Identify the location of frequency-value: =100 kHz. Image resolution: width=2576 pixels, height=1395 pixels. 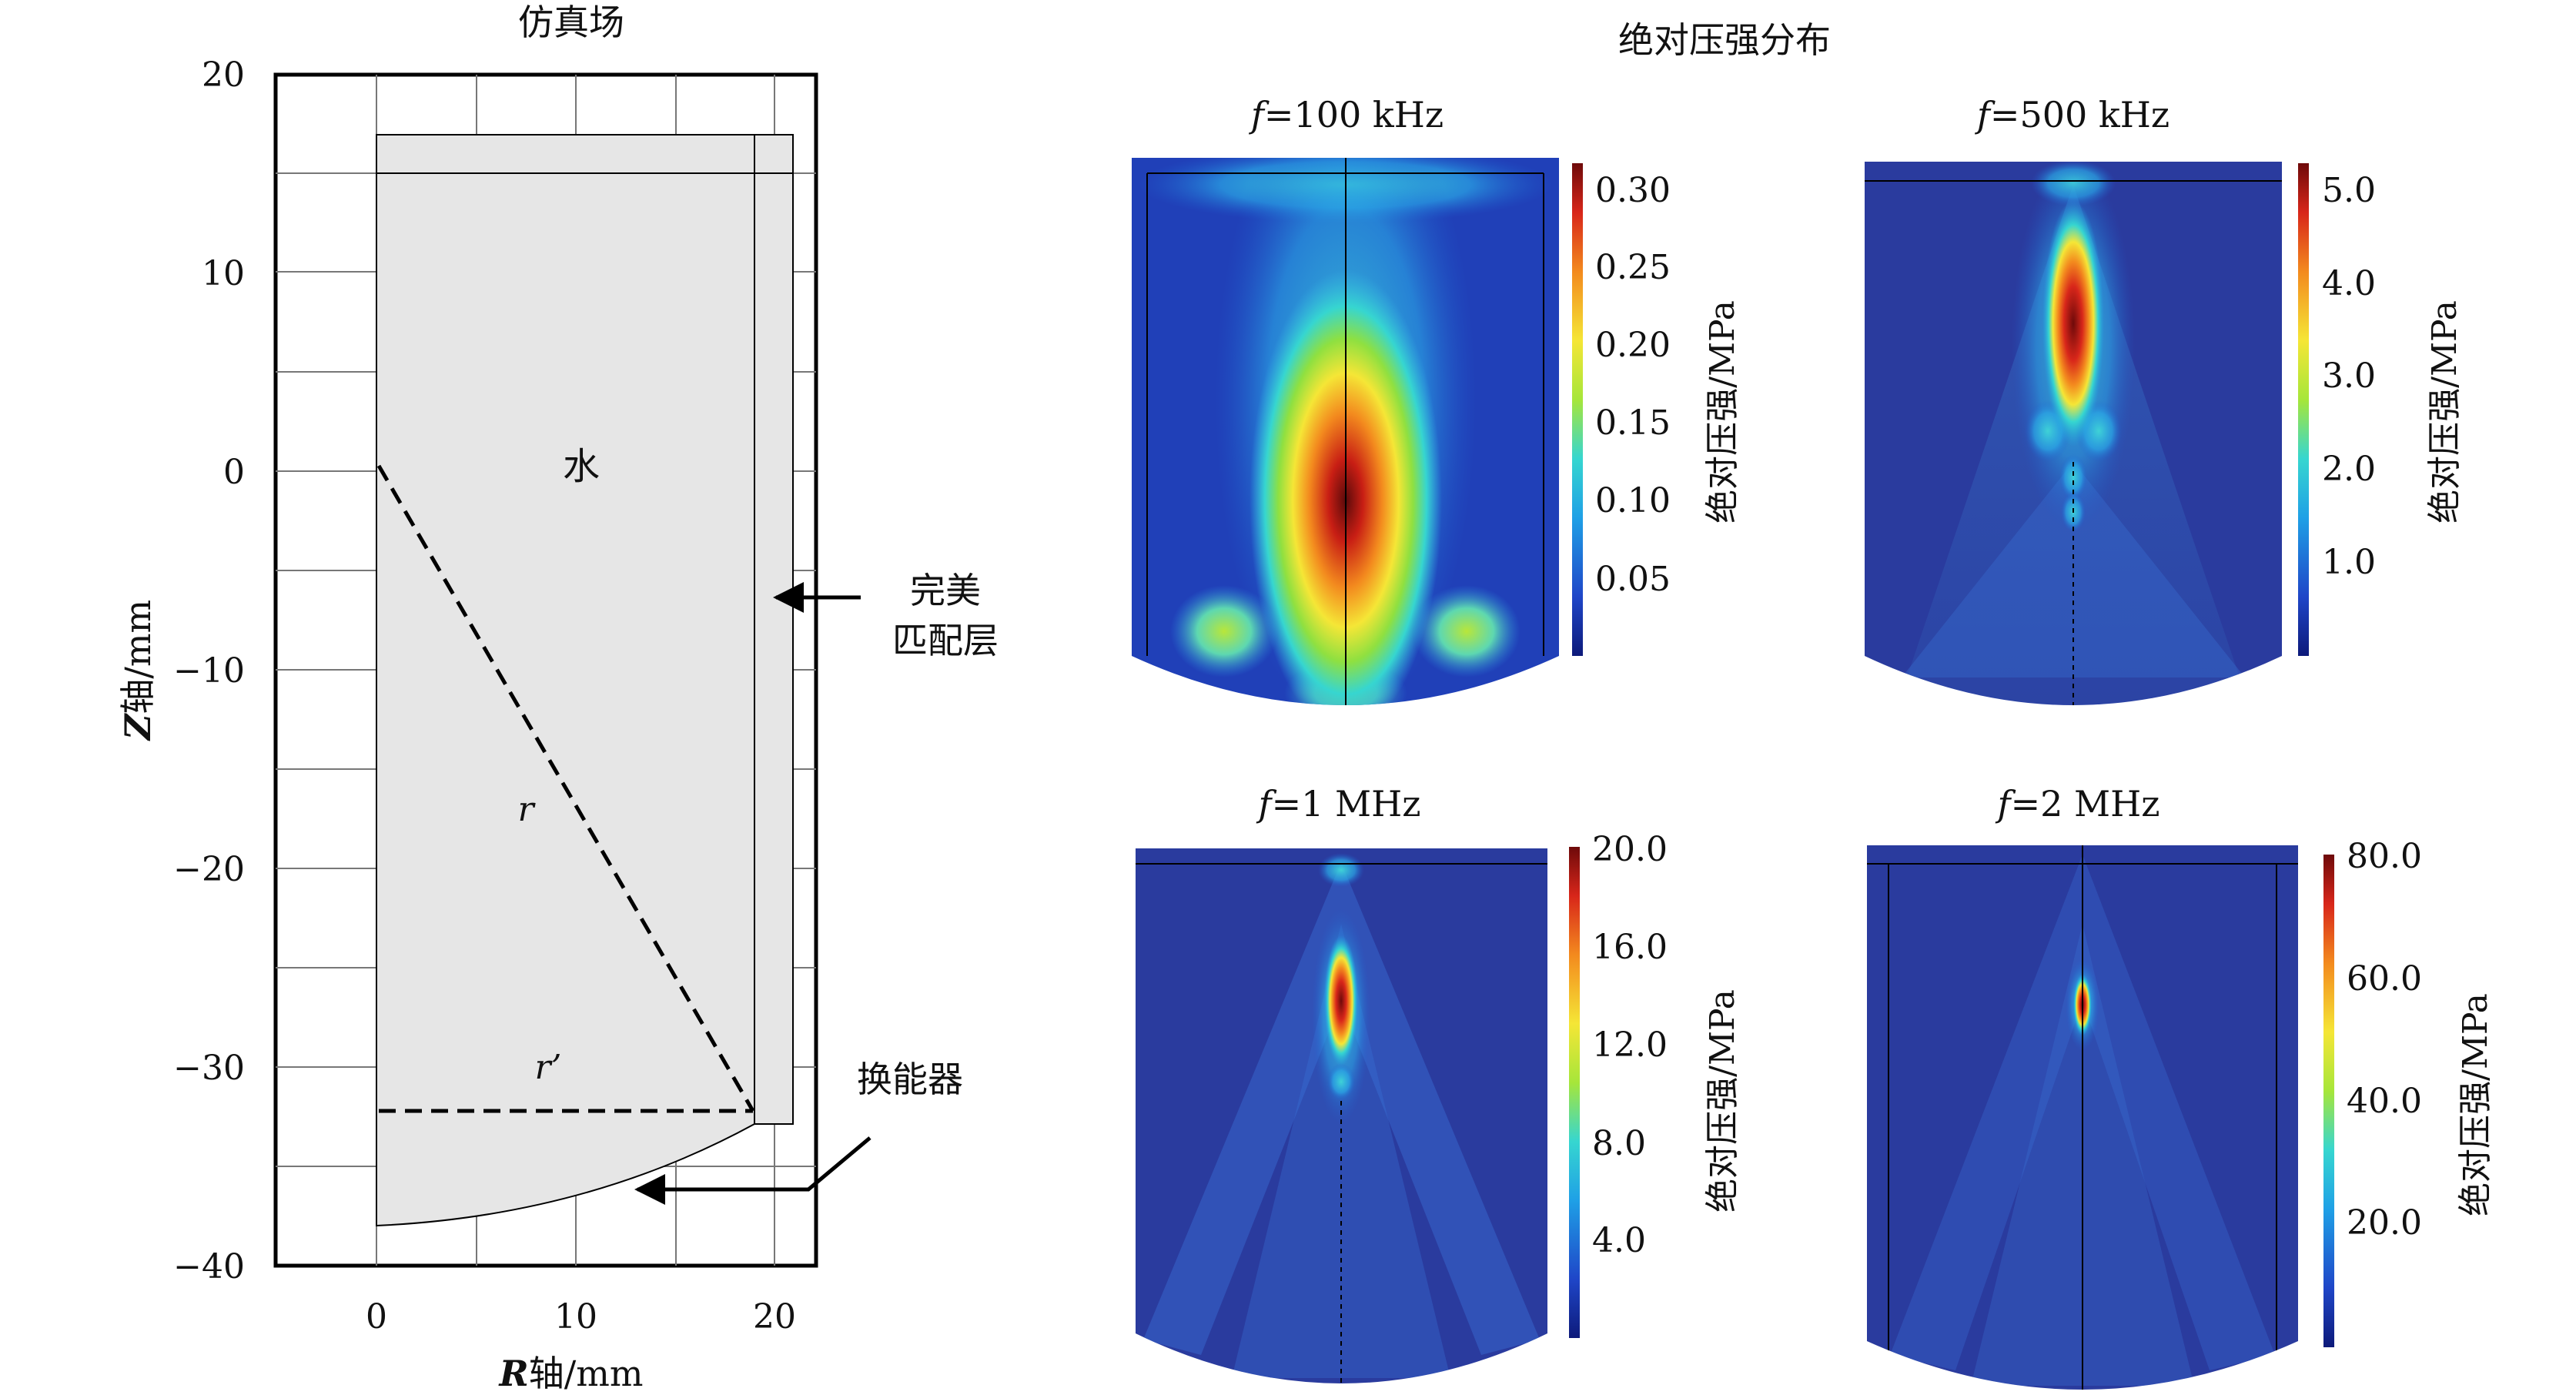
(1354, 114).